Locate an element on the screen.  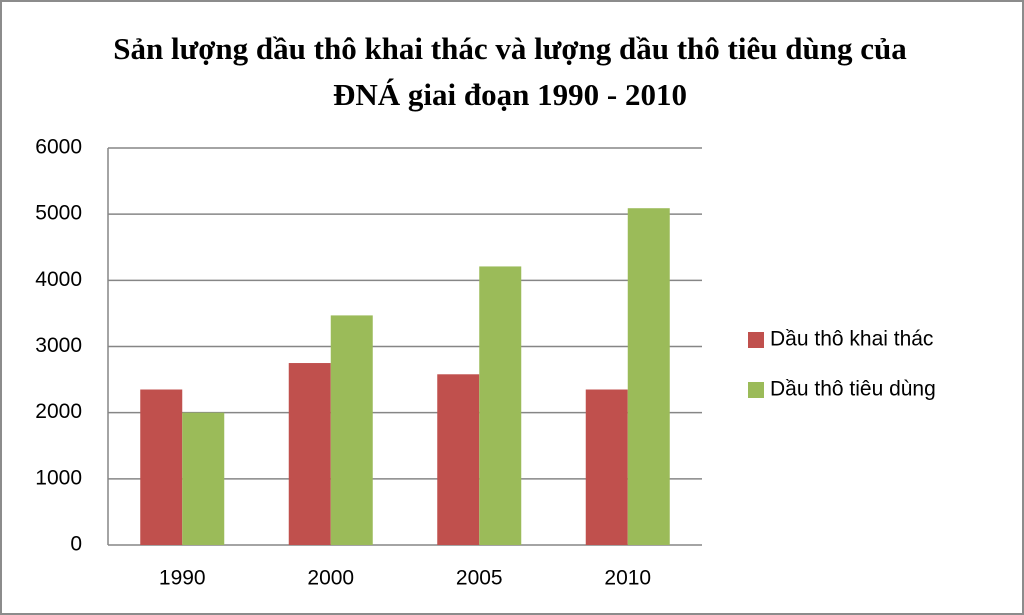
y-tick-label: 4000 is located at coordinates (58, 279).